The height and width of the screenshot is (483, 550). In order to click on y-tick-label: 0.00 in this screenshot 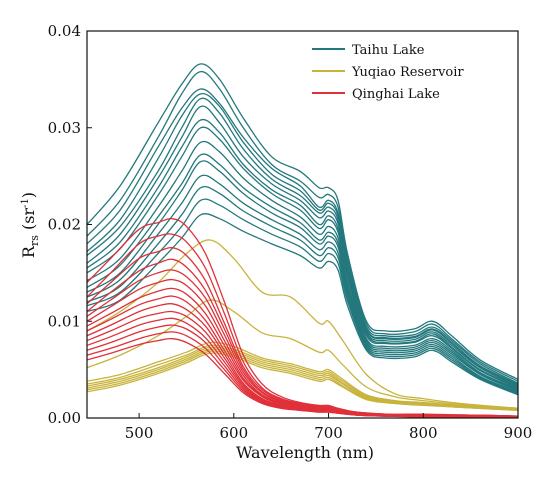, I will do `click(64, 418)`.